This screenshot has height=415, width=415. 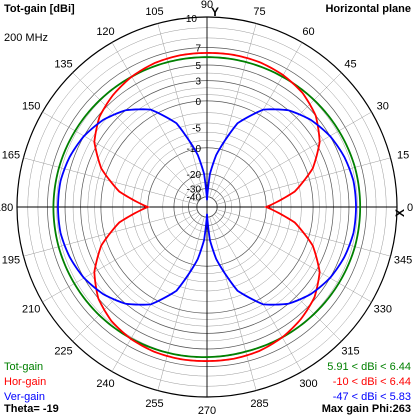 What do you see at coordinates (215, 12) in the screenshot?
I see `y-axis-label: Y` at bounding box center [215, 12].